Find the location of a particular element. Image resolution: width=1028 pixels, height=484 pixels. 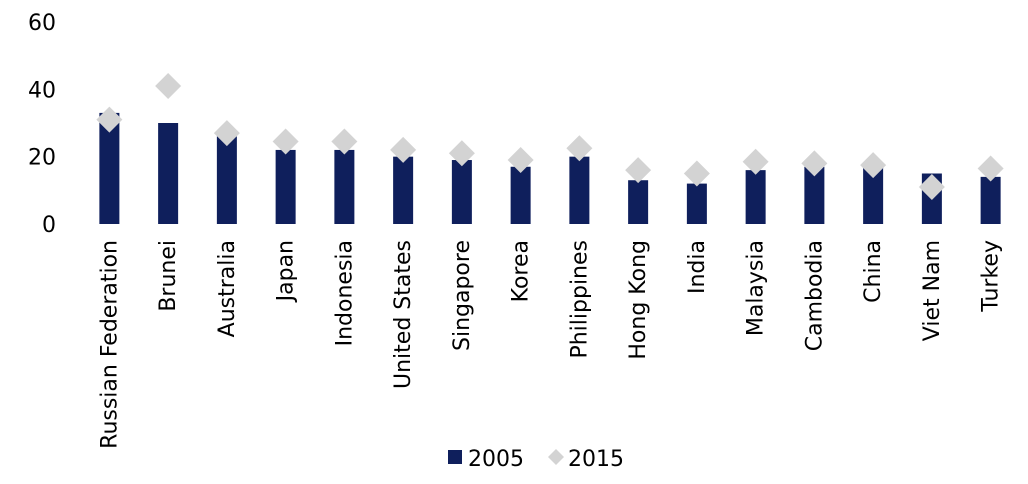

x-tick-label: United States is located at coordinates (403, 314).